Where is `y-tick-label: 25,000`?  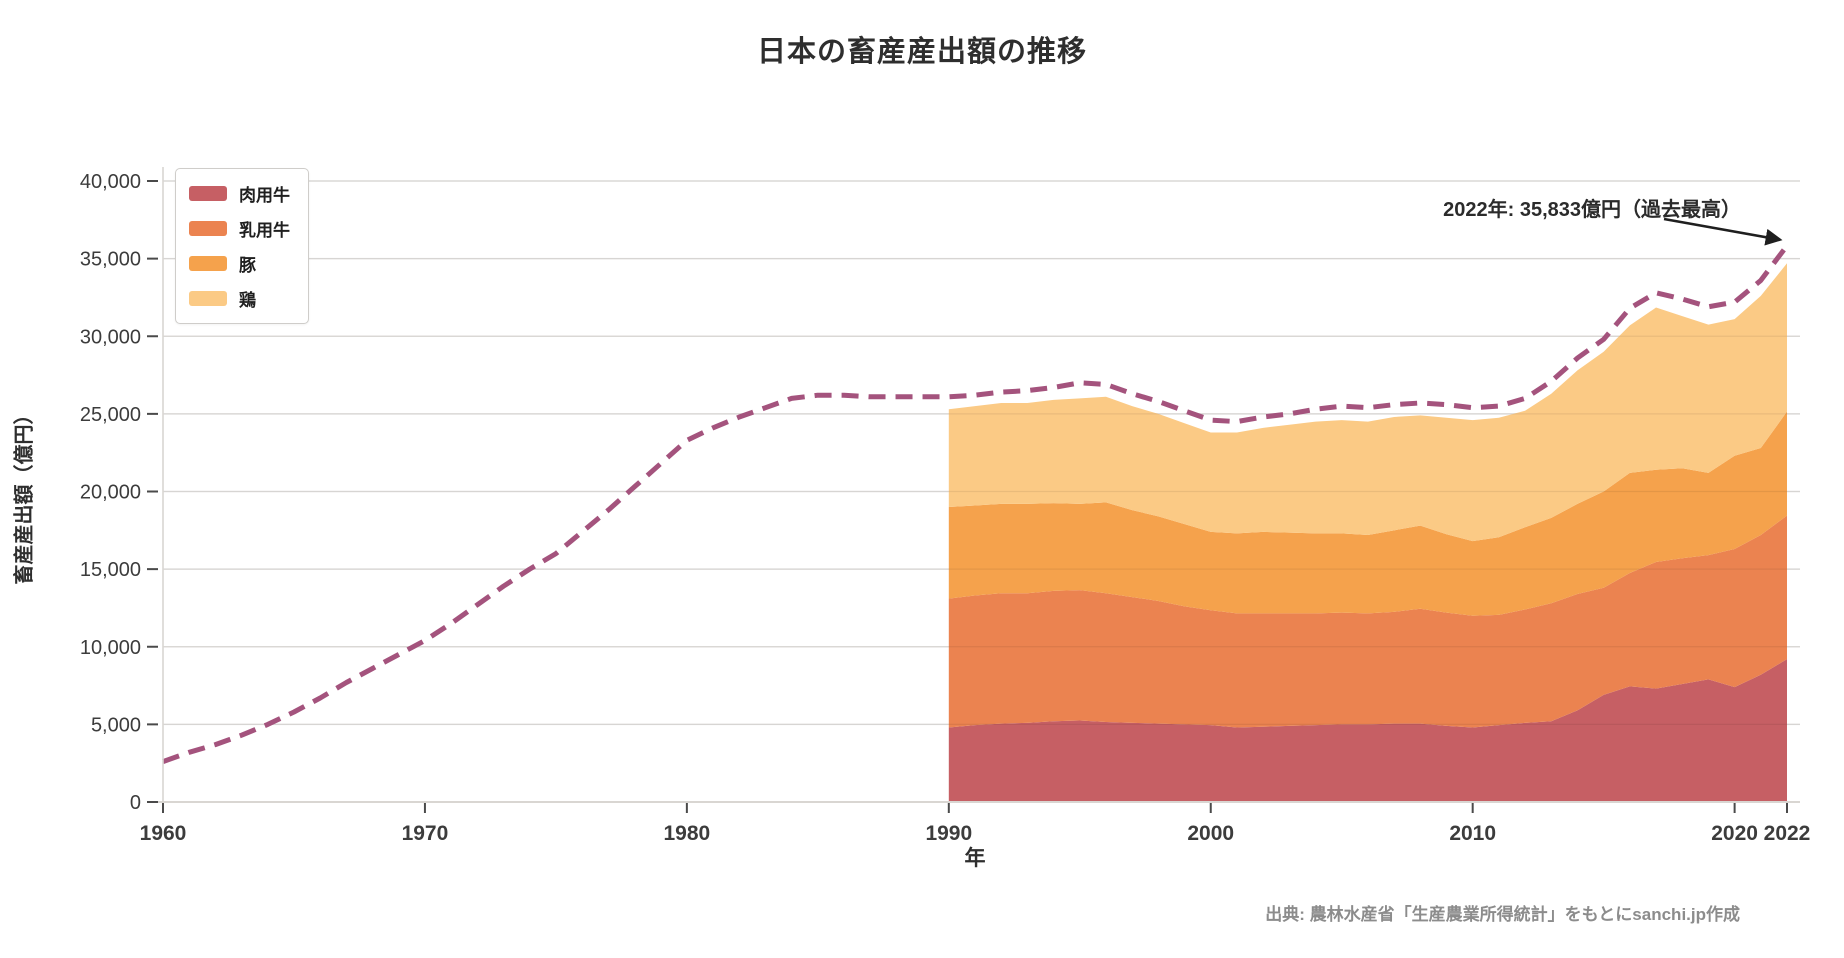
y-tick-label: 25,000 is located at coordinates (110, 415).